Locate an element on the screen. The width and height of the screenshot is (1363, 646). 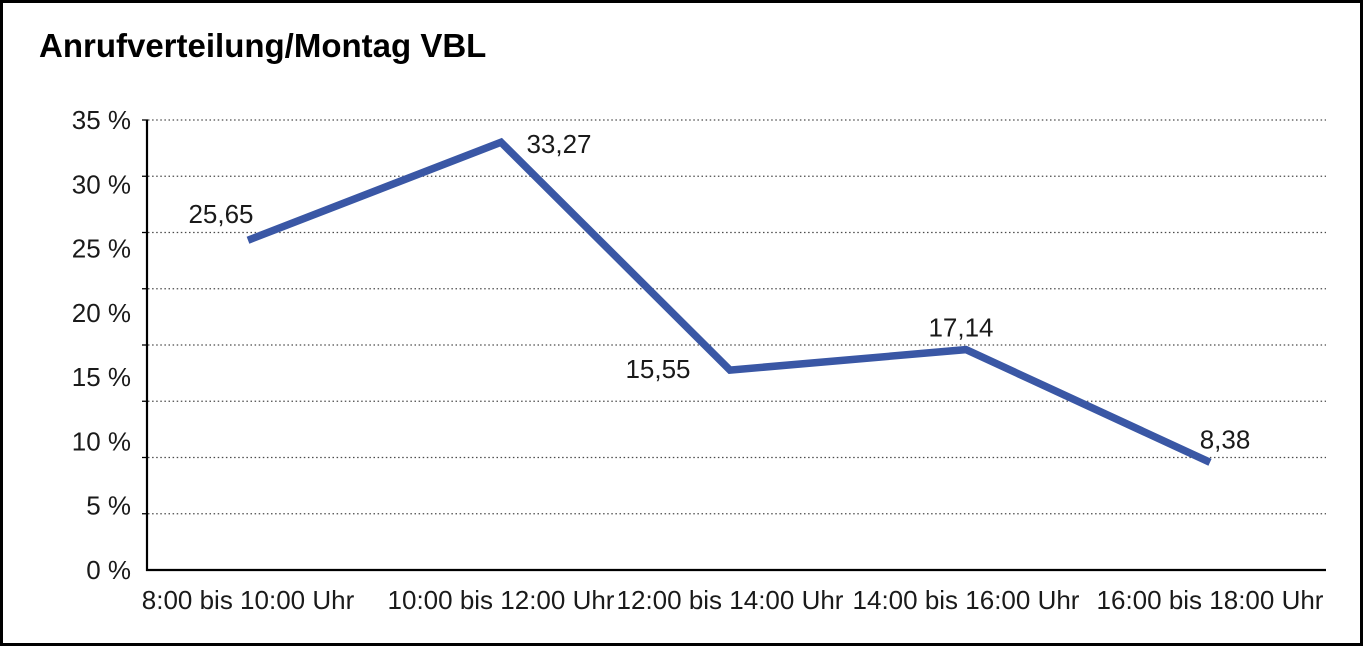
y-tick-label: 5 % is located at coordinates (108, 506).